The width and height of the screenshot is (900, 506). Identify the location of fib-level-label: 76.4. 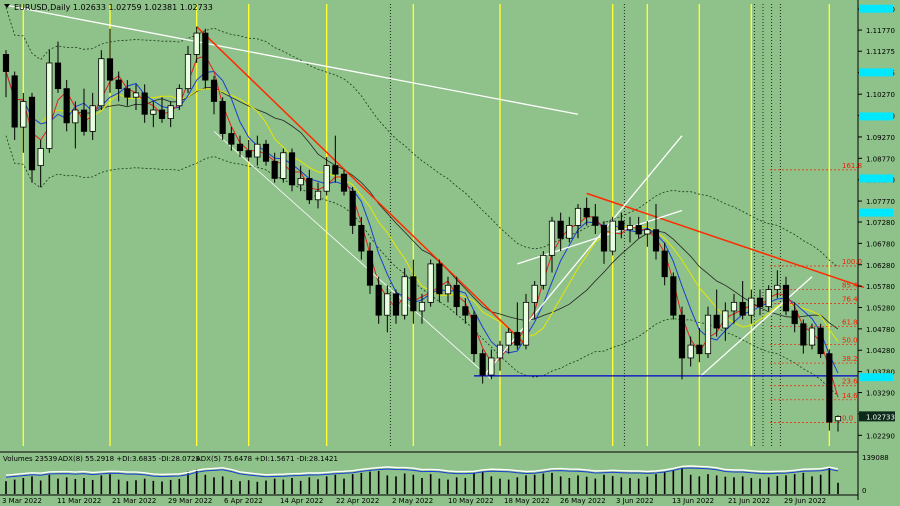
(850, 300).